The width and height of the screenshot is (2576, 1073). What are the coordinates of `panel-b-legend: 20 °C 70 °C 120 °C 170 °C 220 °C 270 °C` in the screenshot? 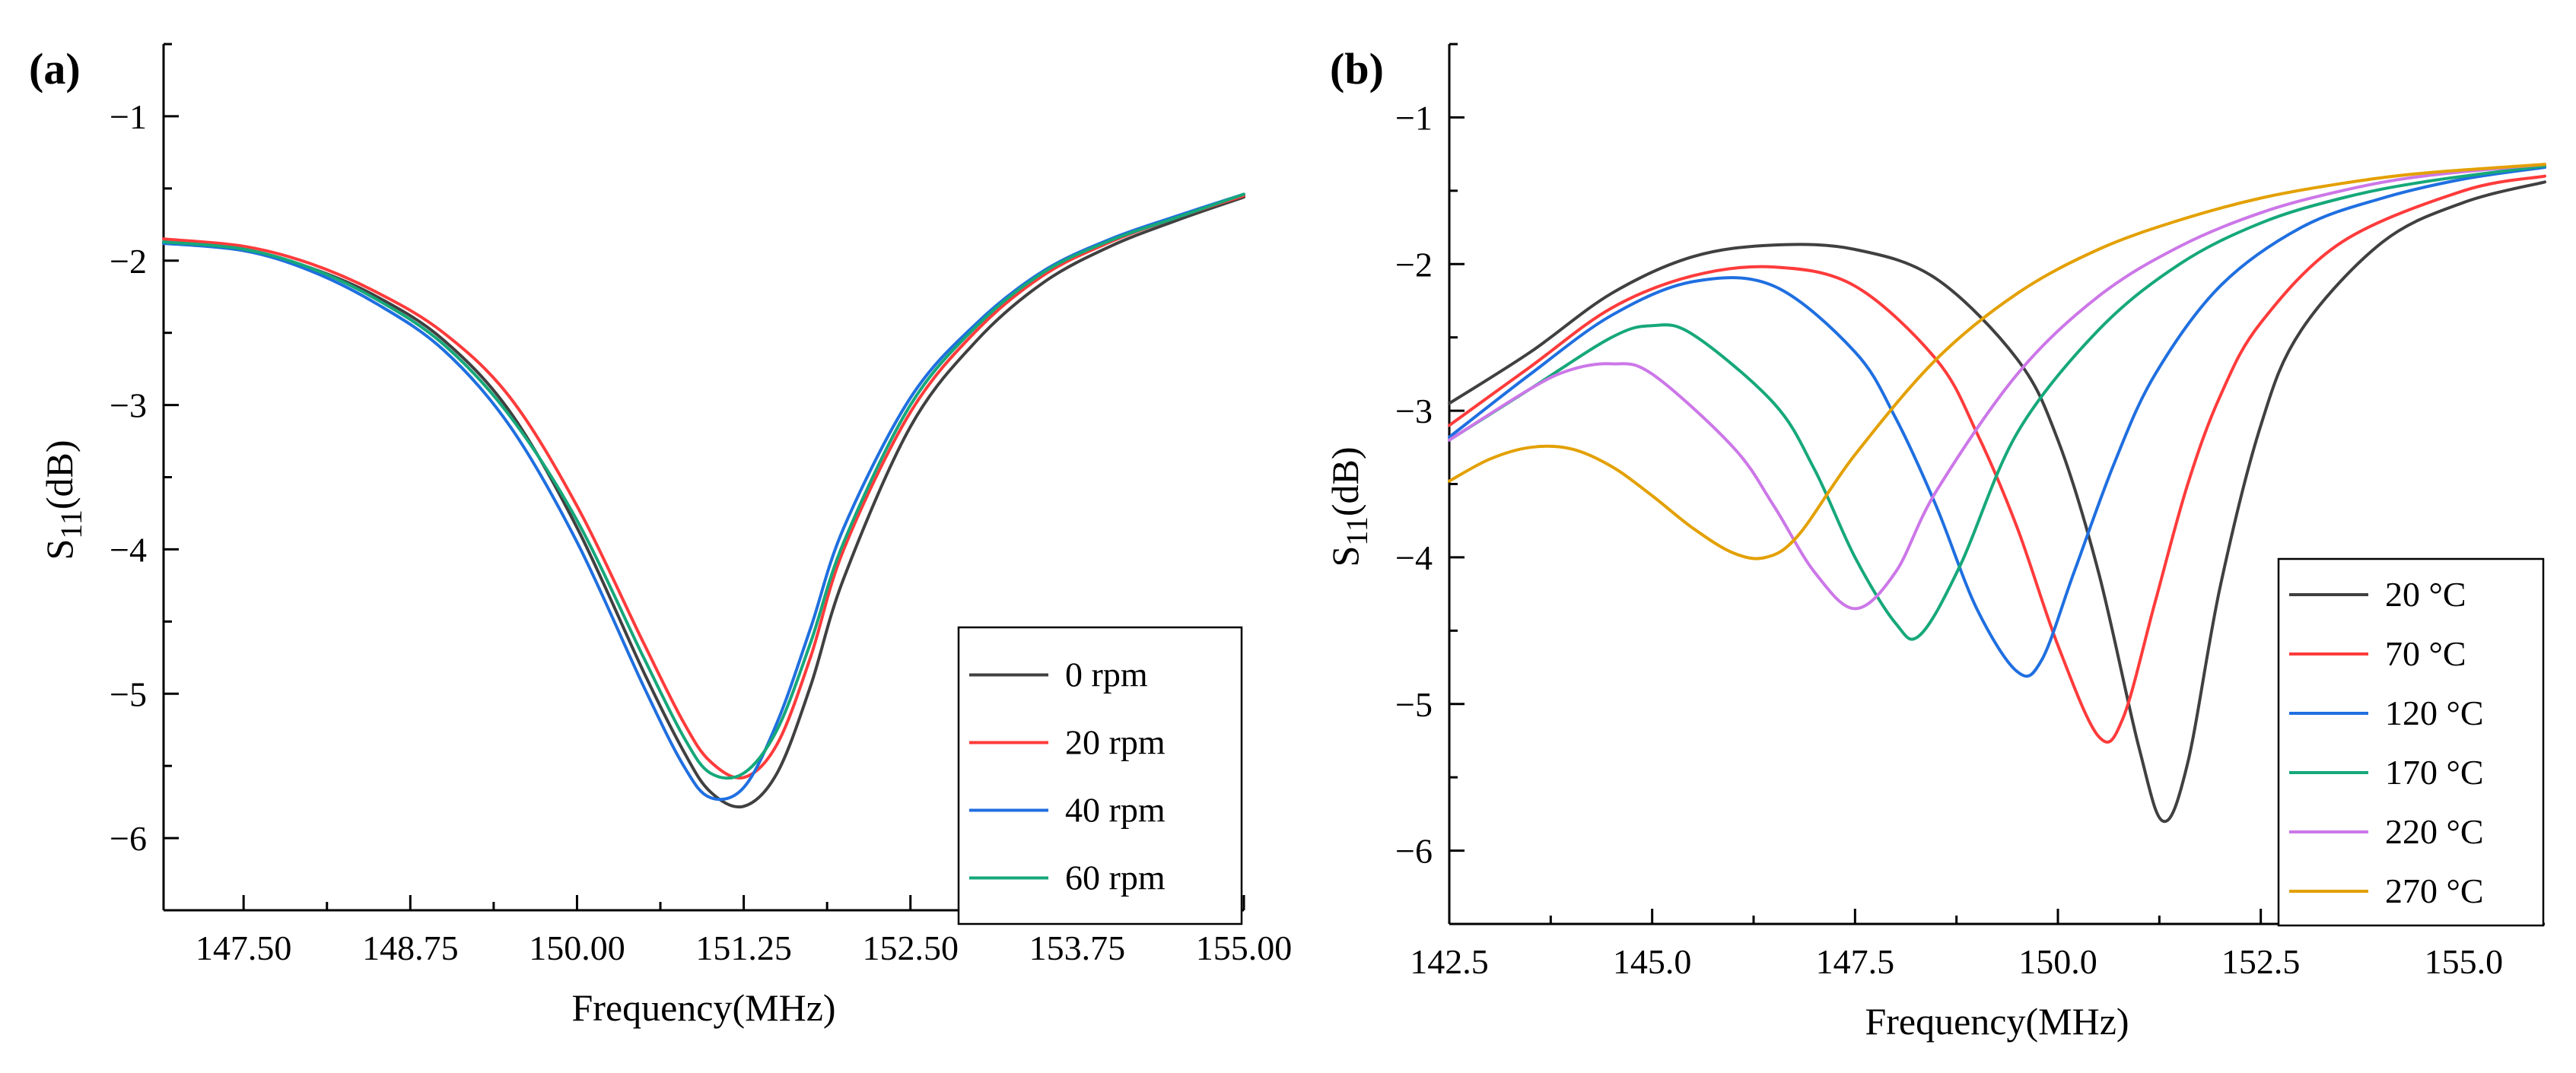 It's located at (2411, 742).